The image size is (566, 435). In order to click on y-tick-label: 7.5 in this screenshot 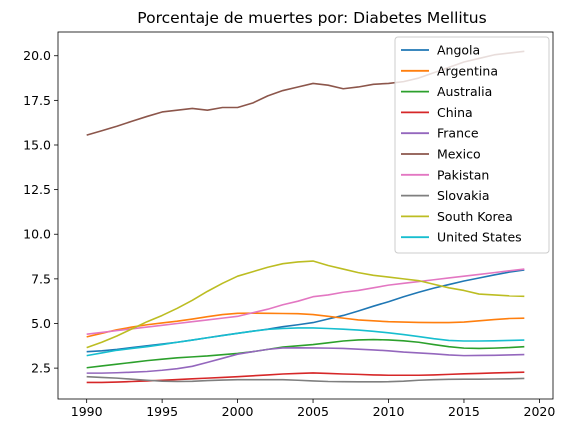, I will do `click(41, 278)`.